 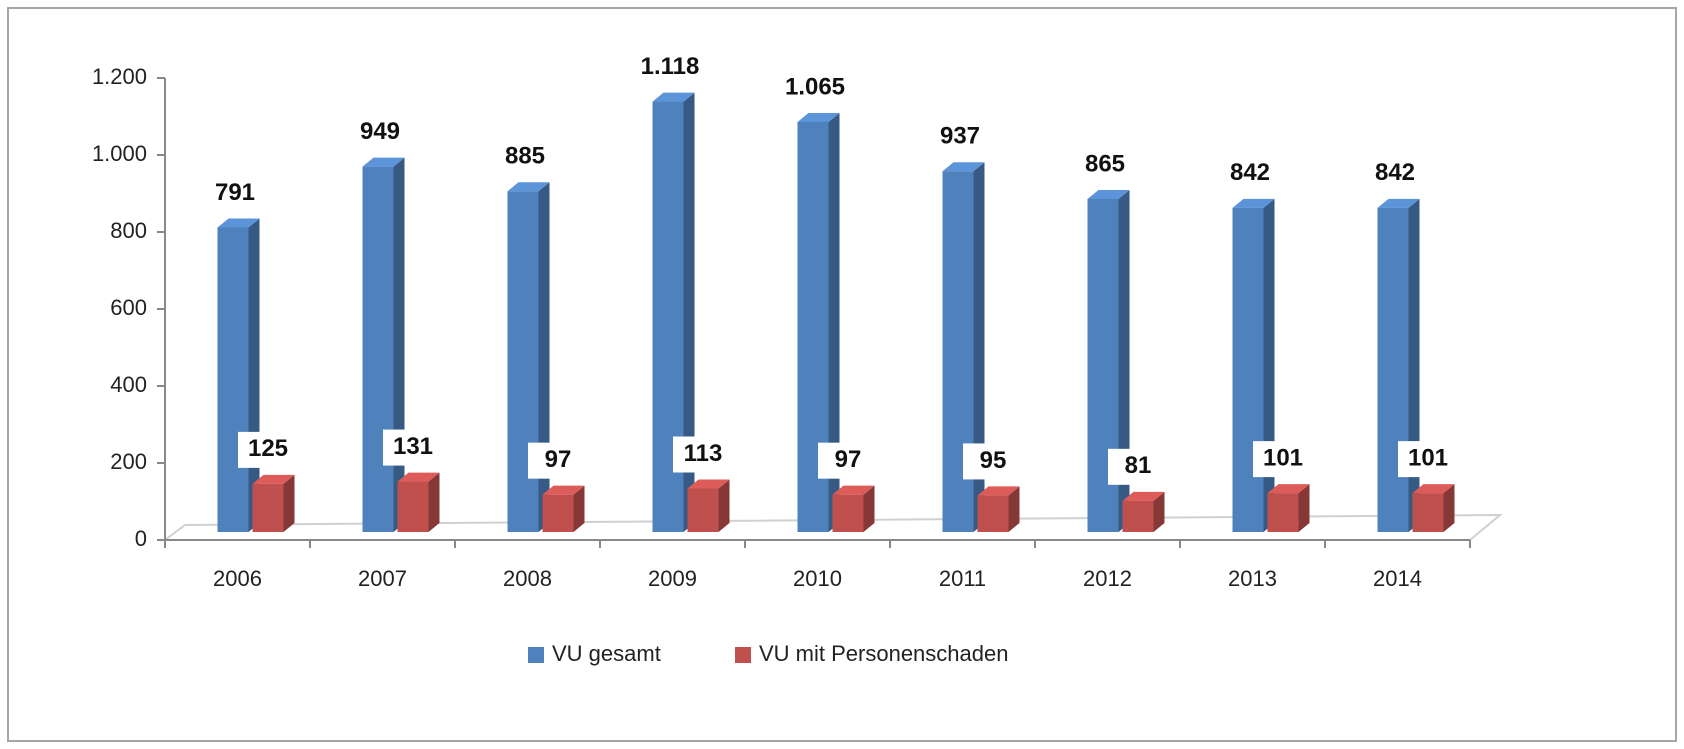 What do you see at coordinates (119, 76) in the screenshot?
I see `y-tick-label: 1.200` at bounding box center [119, 76].